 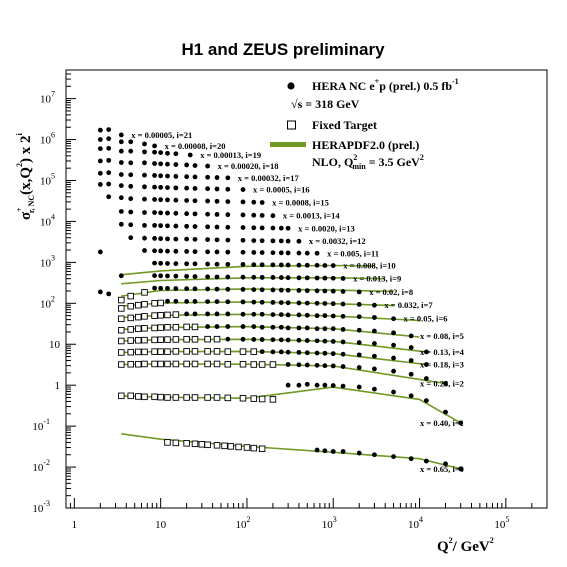 I want to click on series-label: x = 0.40, i=1, so click(x=442, y=423).